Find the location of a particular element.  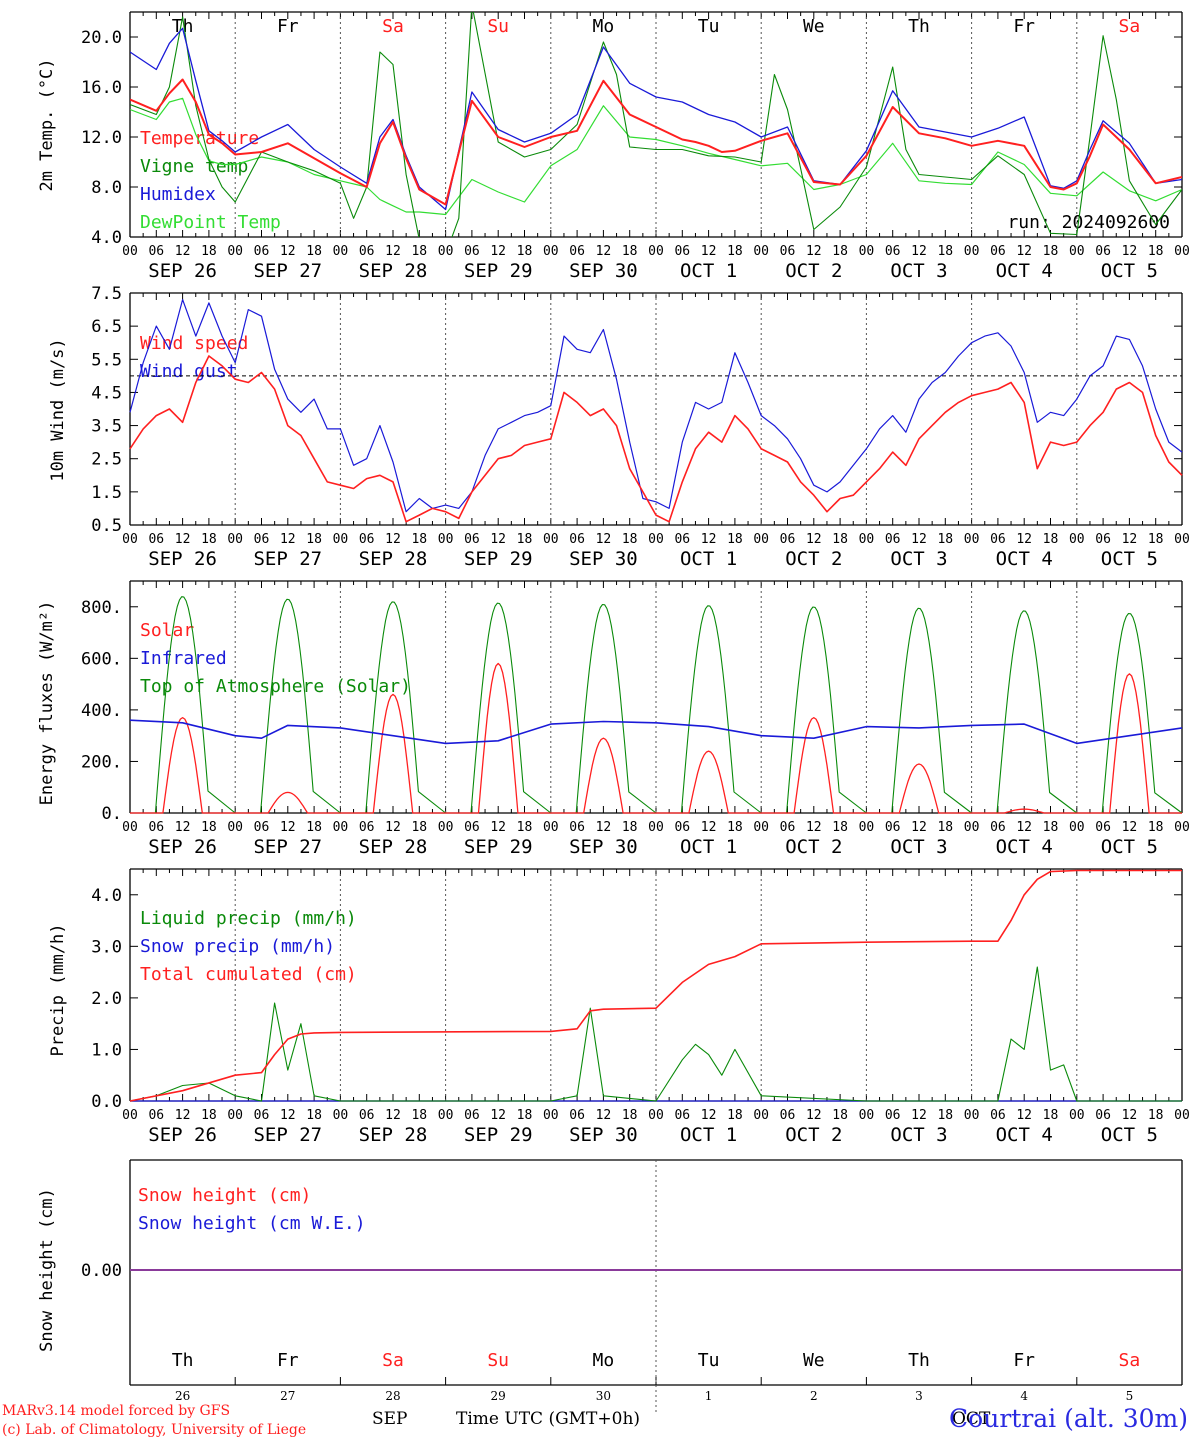

date-label: SEP 30 is located at coordinates (603, 271).